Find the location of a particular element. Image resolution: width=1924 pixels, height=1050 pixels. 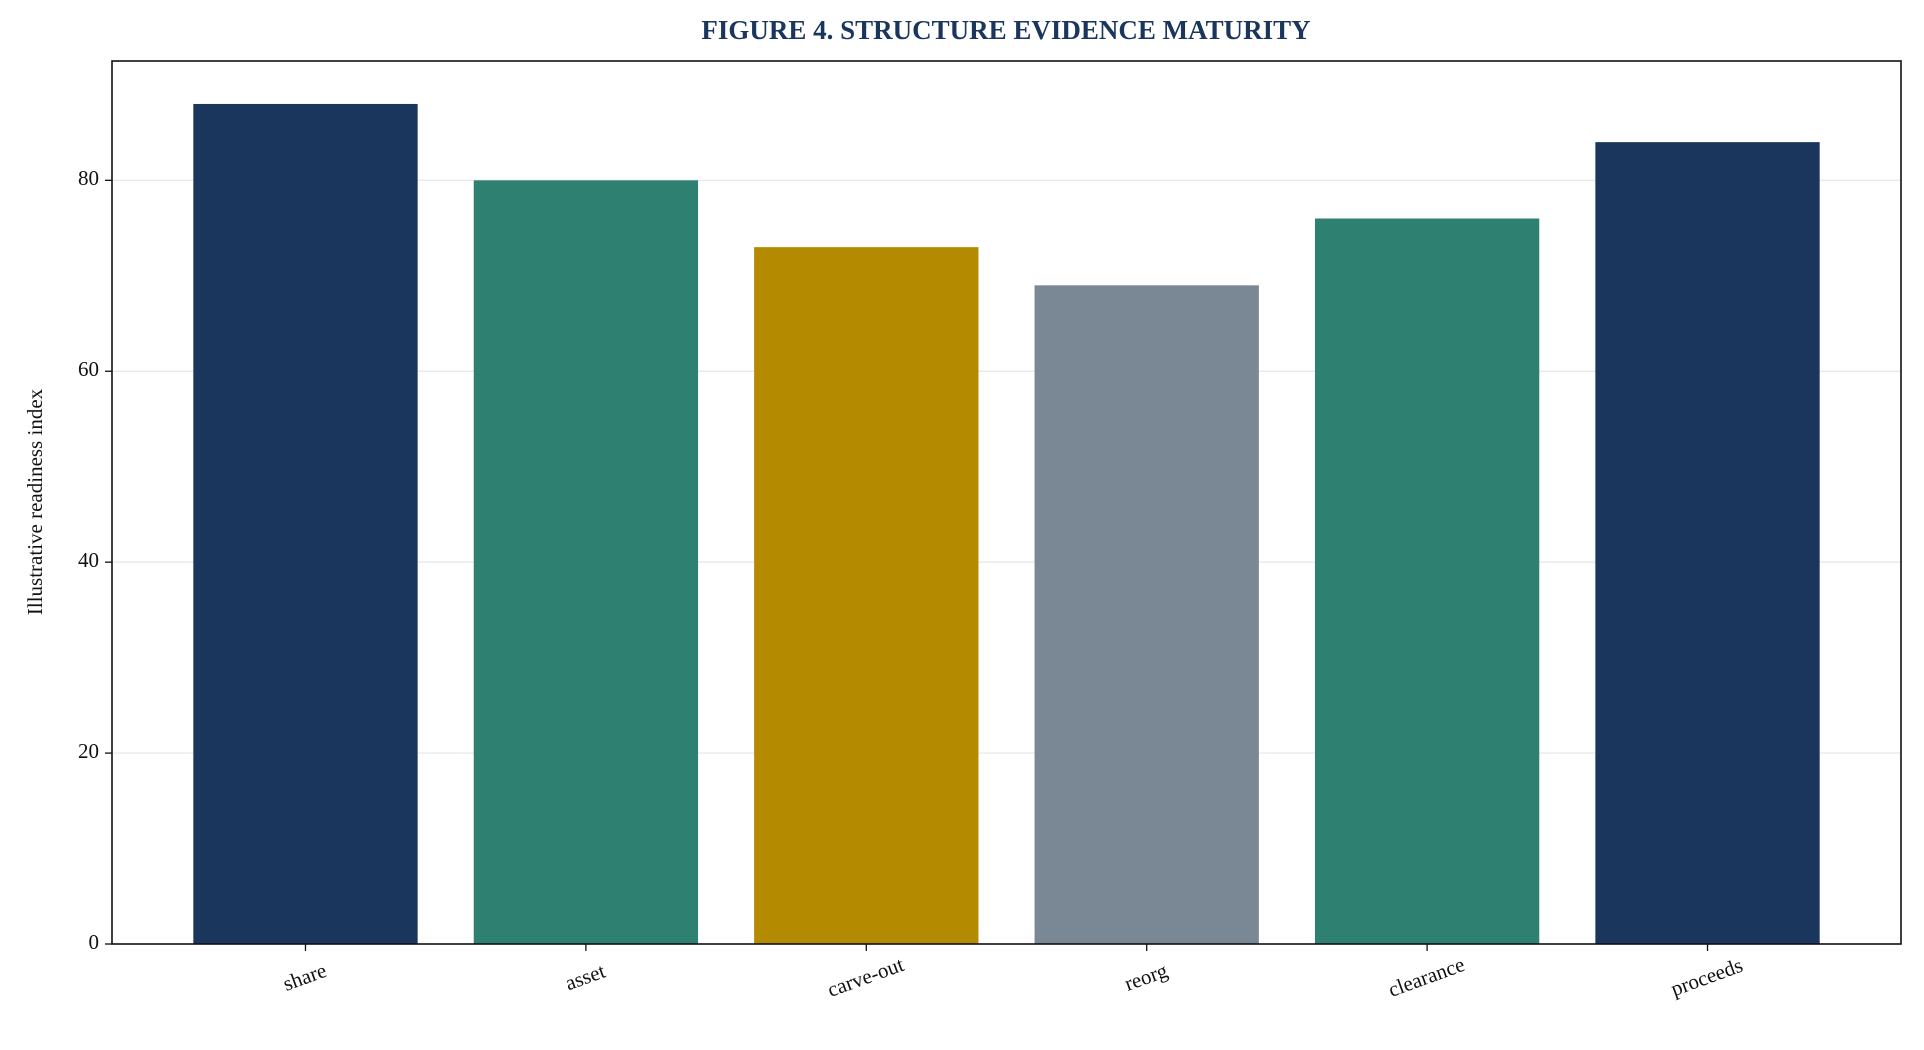

x-tick-label: carve-out is located at coordinates (865, 977).